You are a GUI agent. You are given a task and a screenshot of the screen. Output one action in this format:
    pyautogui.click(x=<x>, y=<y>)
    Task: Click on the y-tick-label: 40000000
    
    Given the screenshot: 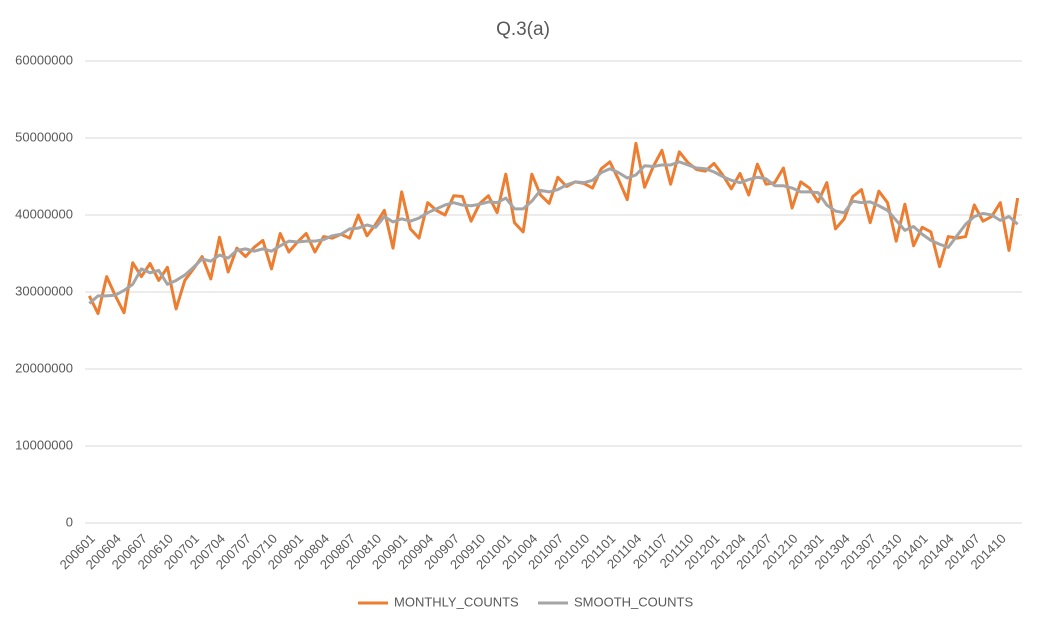 What is the action you would take?
    pyautogui.click(x=44, y=213)
    